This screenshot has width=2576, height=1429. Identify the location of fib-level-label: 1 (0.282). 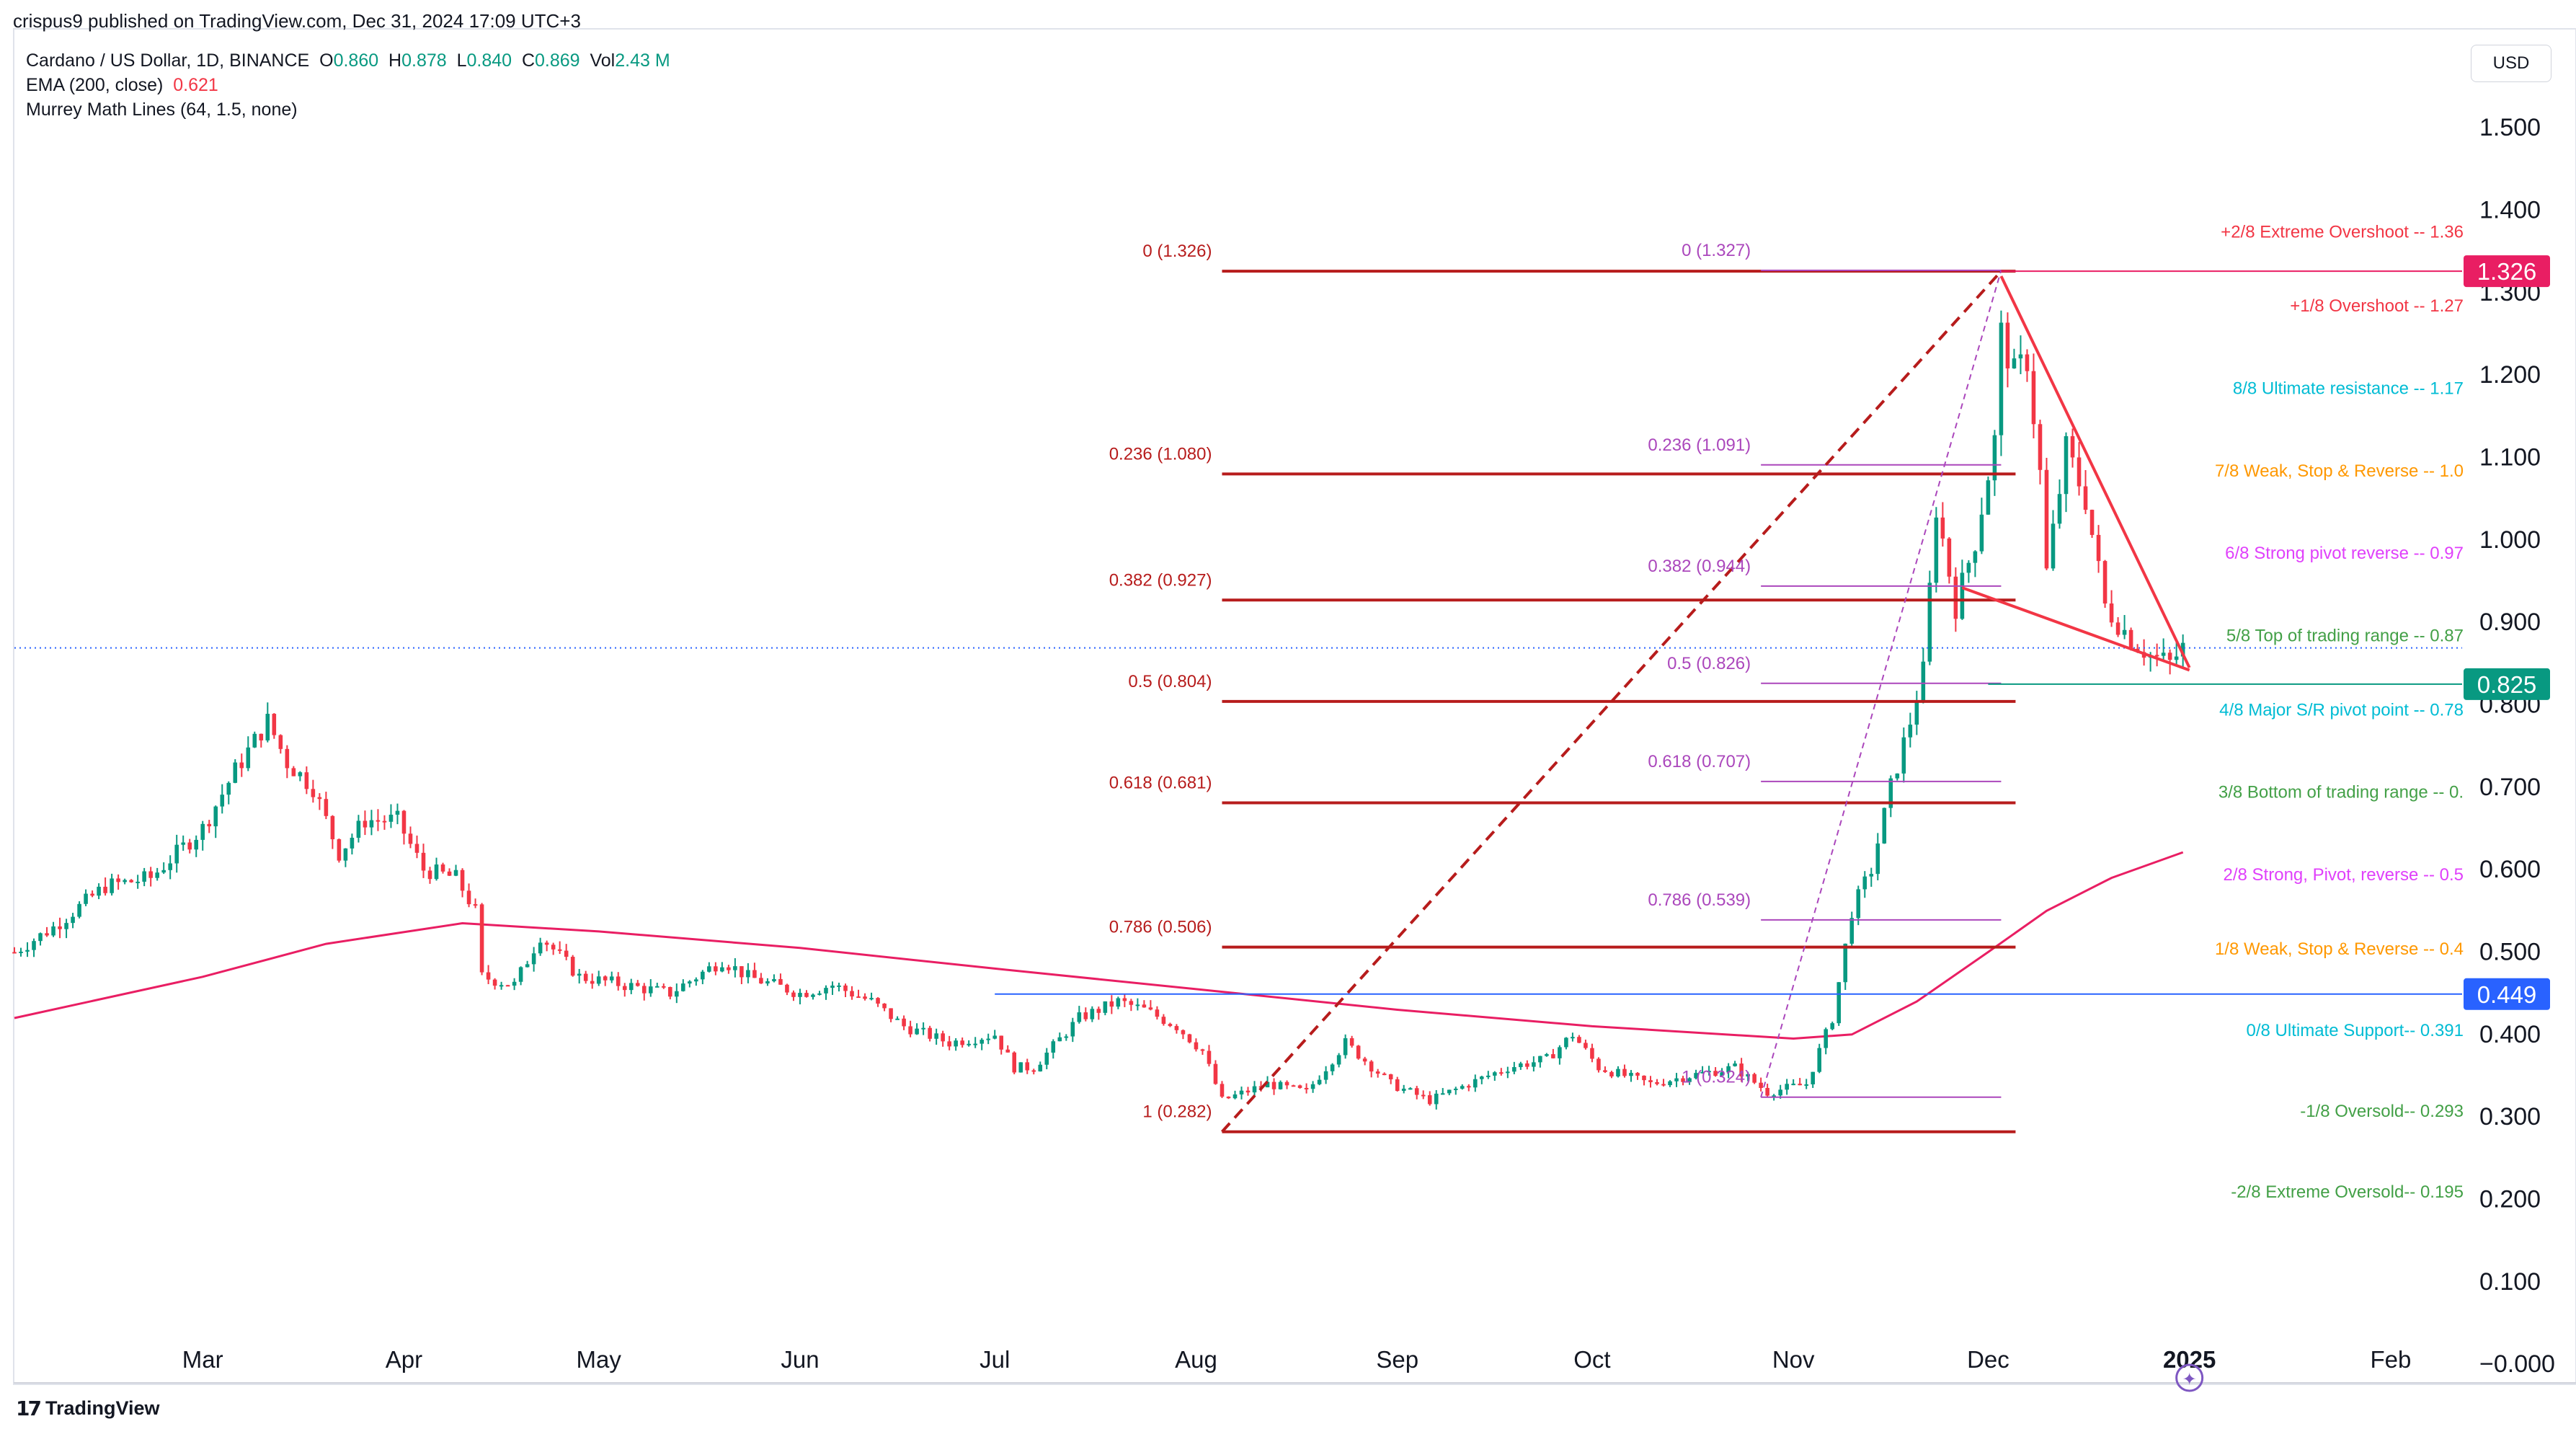
(1177, 1112).